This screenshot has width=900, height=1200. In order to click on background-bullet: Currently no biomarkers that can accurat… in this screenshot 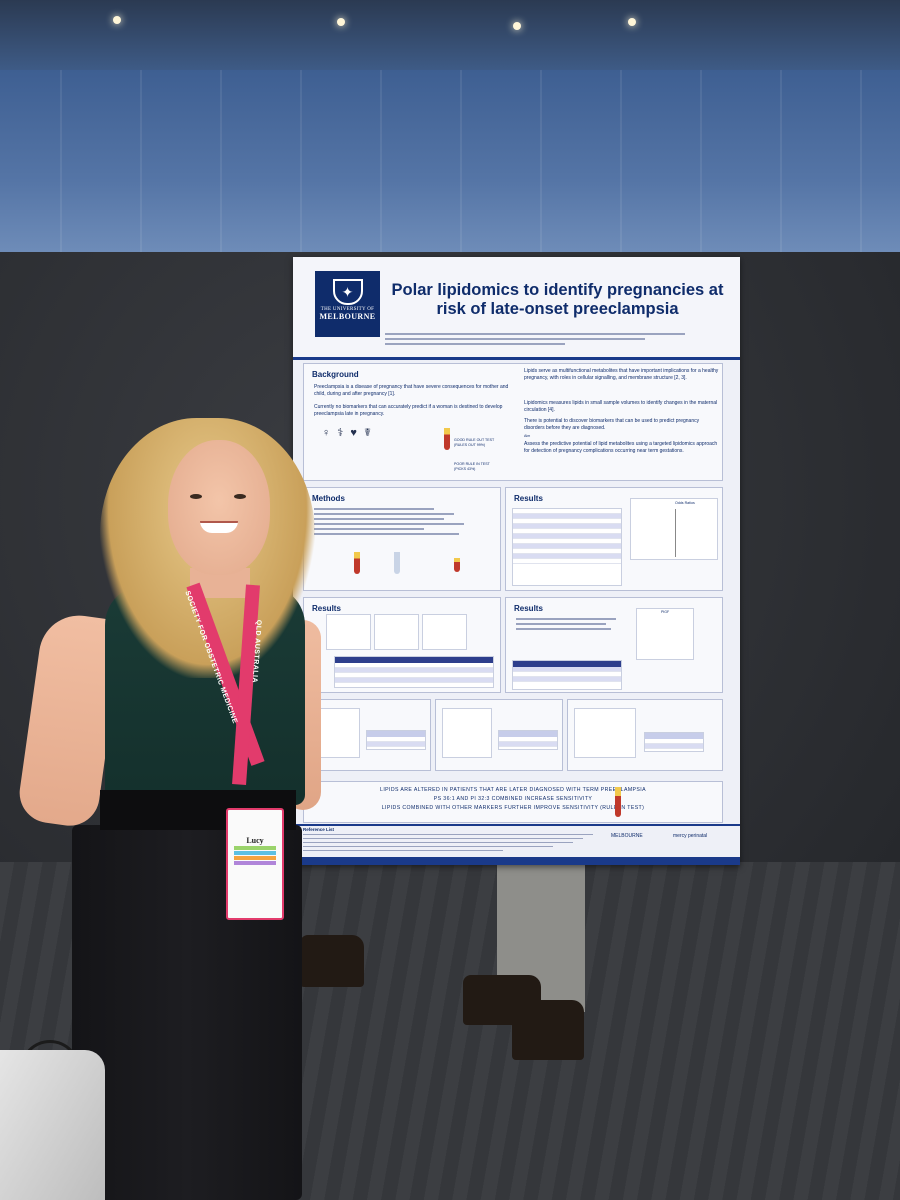, I will do `click(408, 410)`.